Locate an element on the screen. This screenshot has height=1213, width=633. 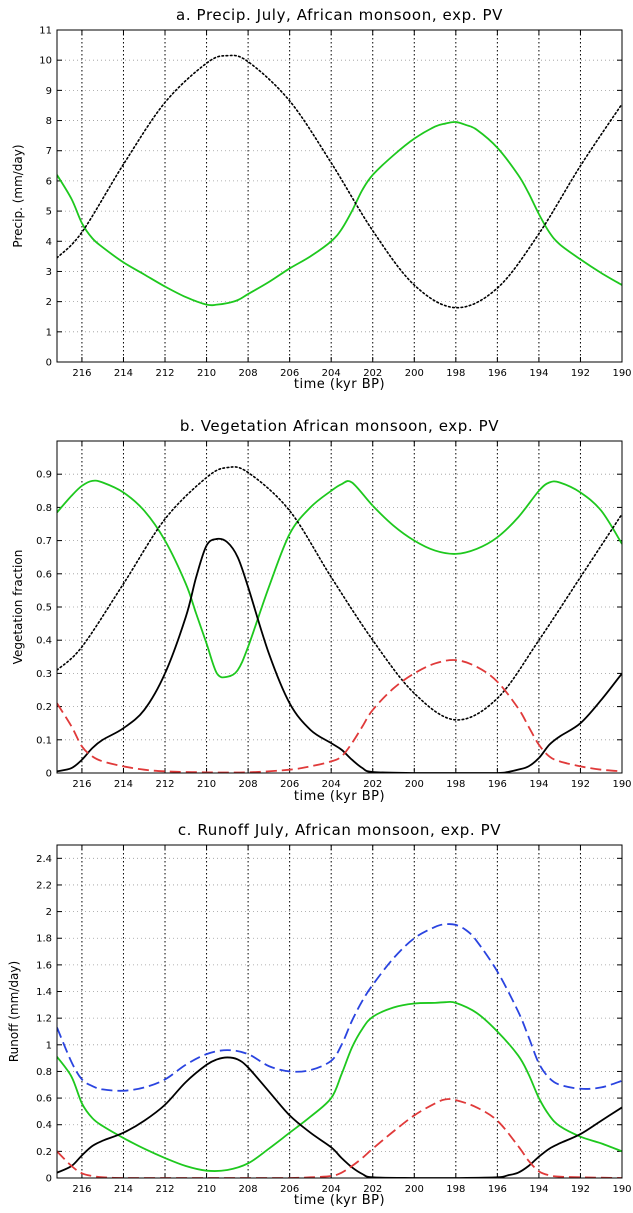
panel-a-ytick-label: 8 is located at coordinates (49, 121).